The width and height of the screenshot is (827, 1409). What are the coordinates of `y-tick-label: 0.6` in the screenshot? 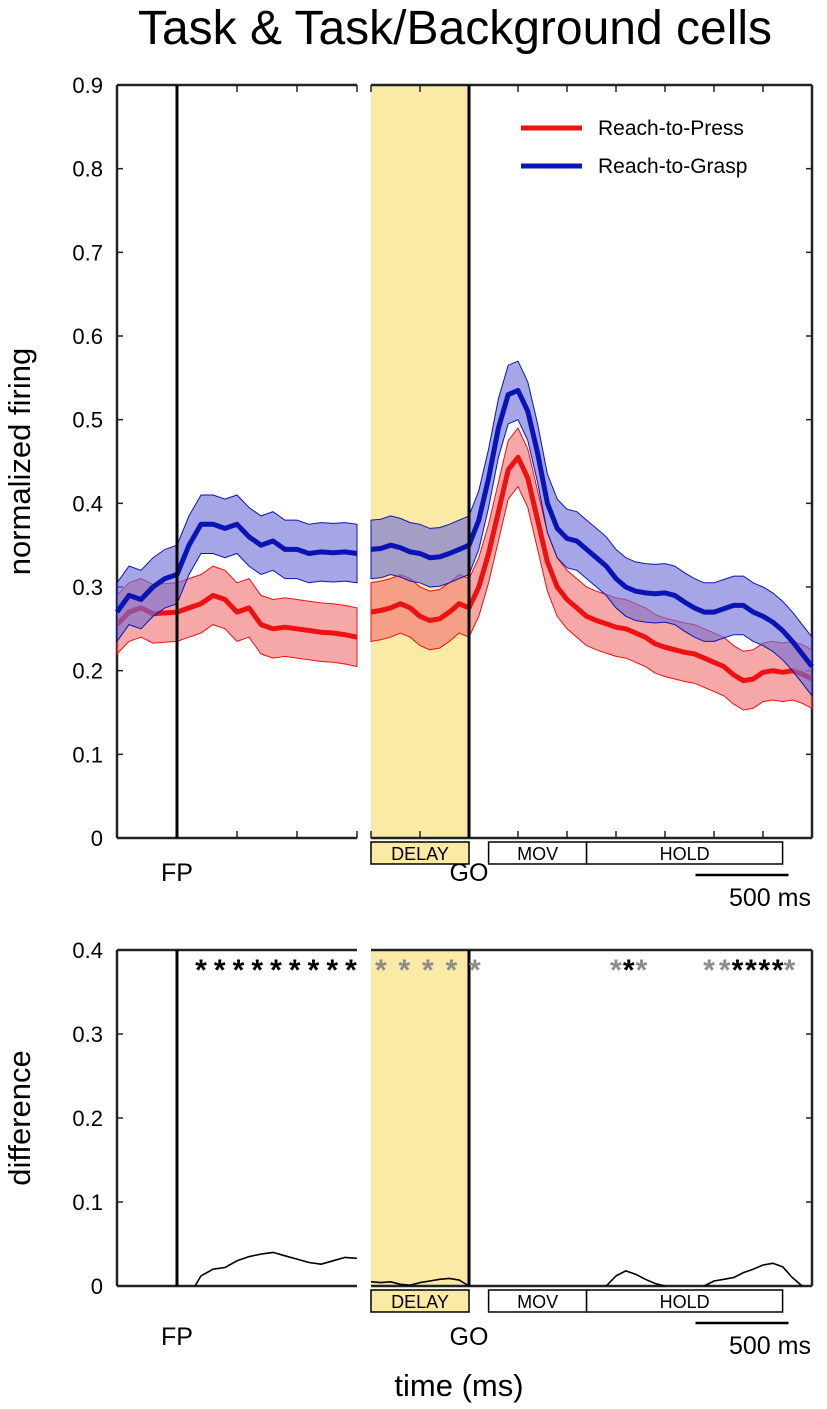 It's located at (87, 336).